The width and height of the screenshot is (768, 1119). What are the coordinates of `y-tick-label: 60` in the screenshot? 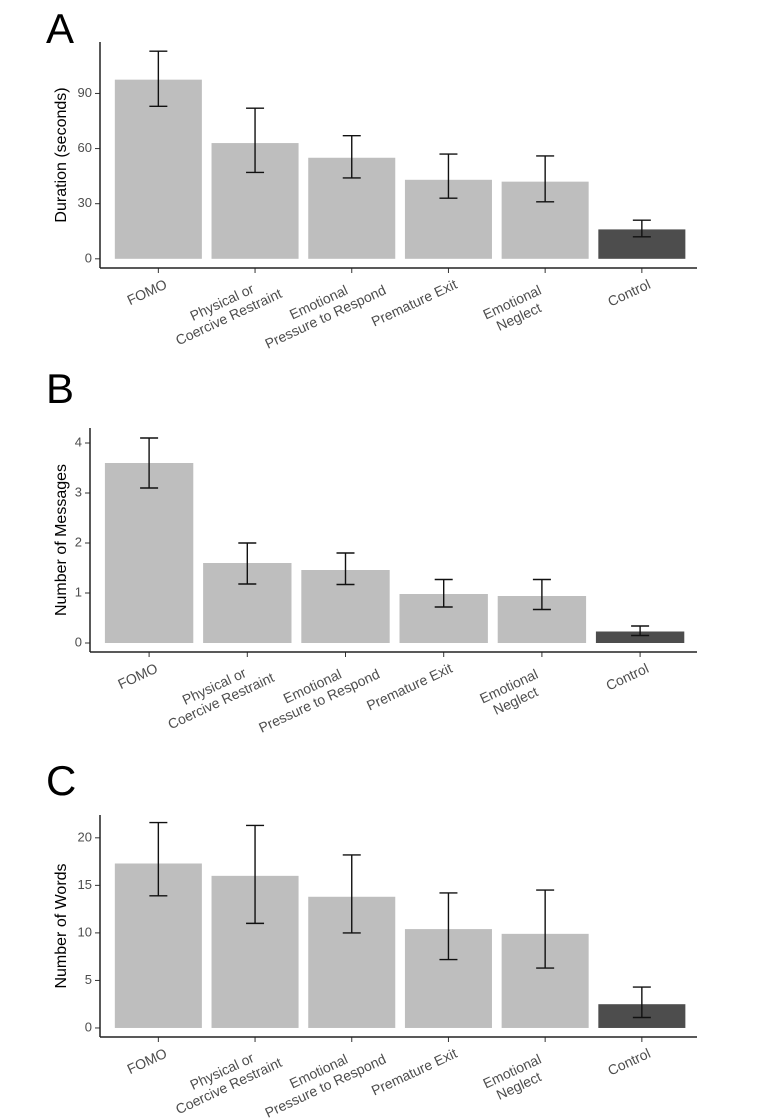 It's located at (85, 147).